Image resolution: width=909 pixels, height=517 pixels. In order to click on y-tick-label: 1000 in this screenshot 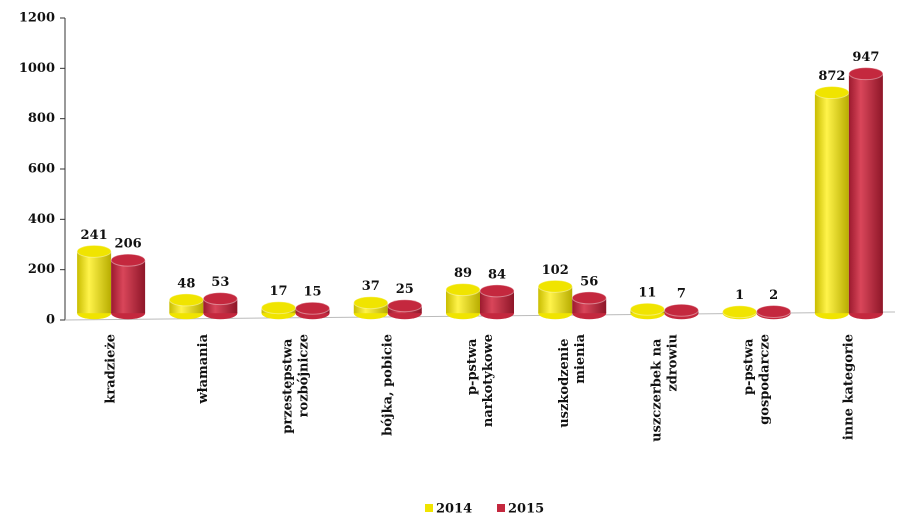, I will do `click(37, 68)`.